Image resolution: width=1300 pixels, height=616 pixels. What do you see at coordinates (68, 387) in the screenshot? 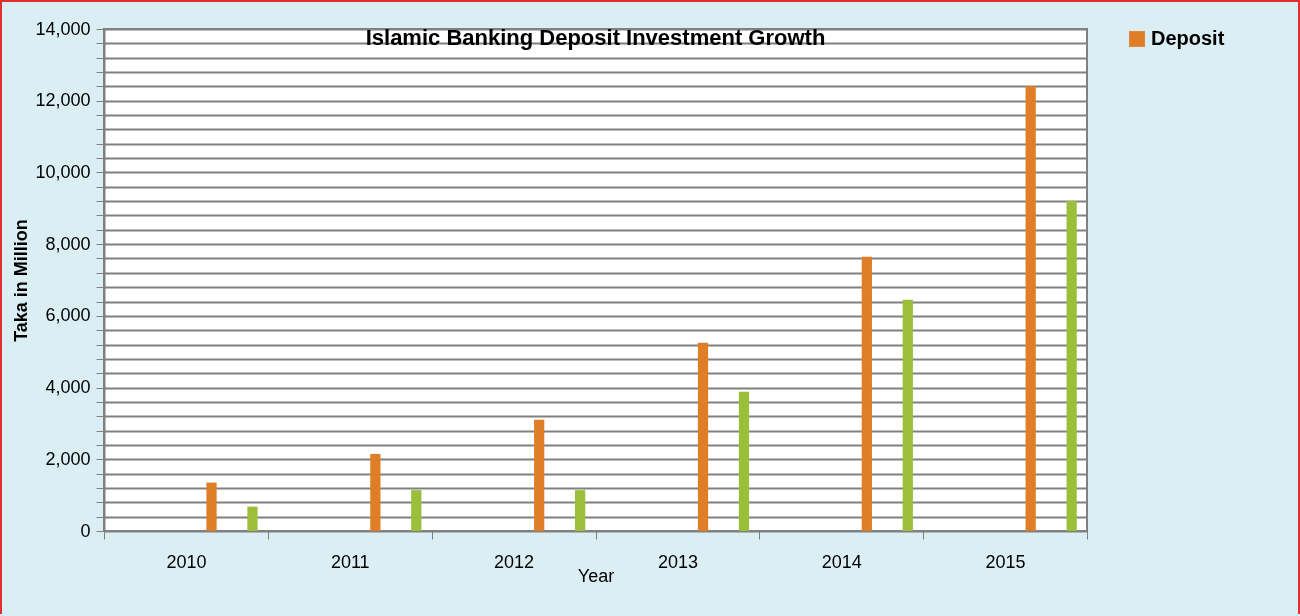
I see `y-tick-label: 4,000` at bounding box center [68, 387].